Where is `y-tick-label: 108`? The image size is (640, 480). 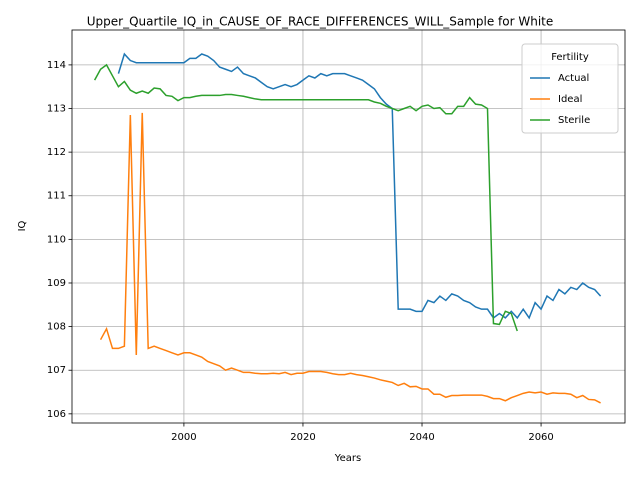
y-tick-label: 108 is located at coordinates (56, 327).